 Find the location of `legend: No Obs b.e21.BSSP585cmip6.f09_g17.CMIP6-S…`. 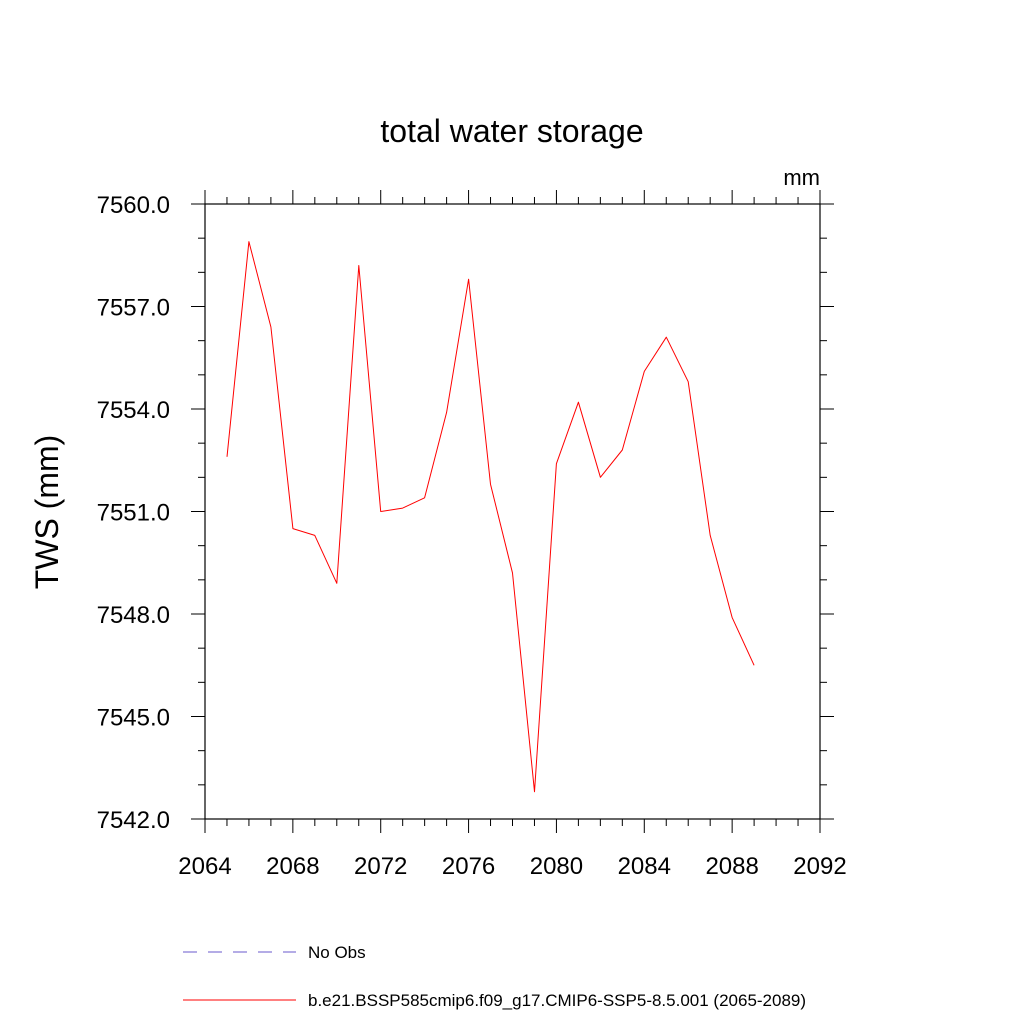

legend: No Obs b.e21.BSSP585cmip6.f09_g17.CMIP6-S… is located at coordinates (494, 976).